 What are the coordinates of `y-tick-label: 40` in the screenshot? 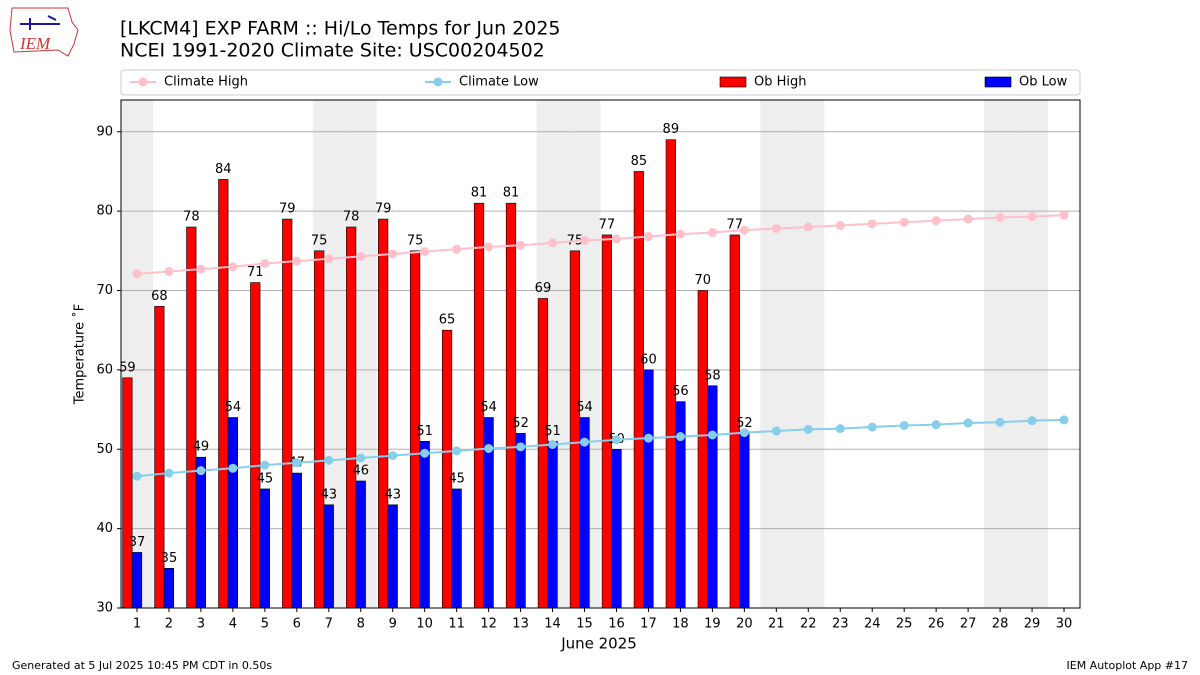 It's located at (104, 528).